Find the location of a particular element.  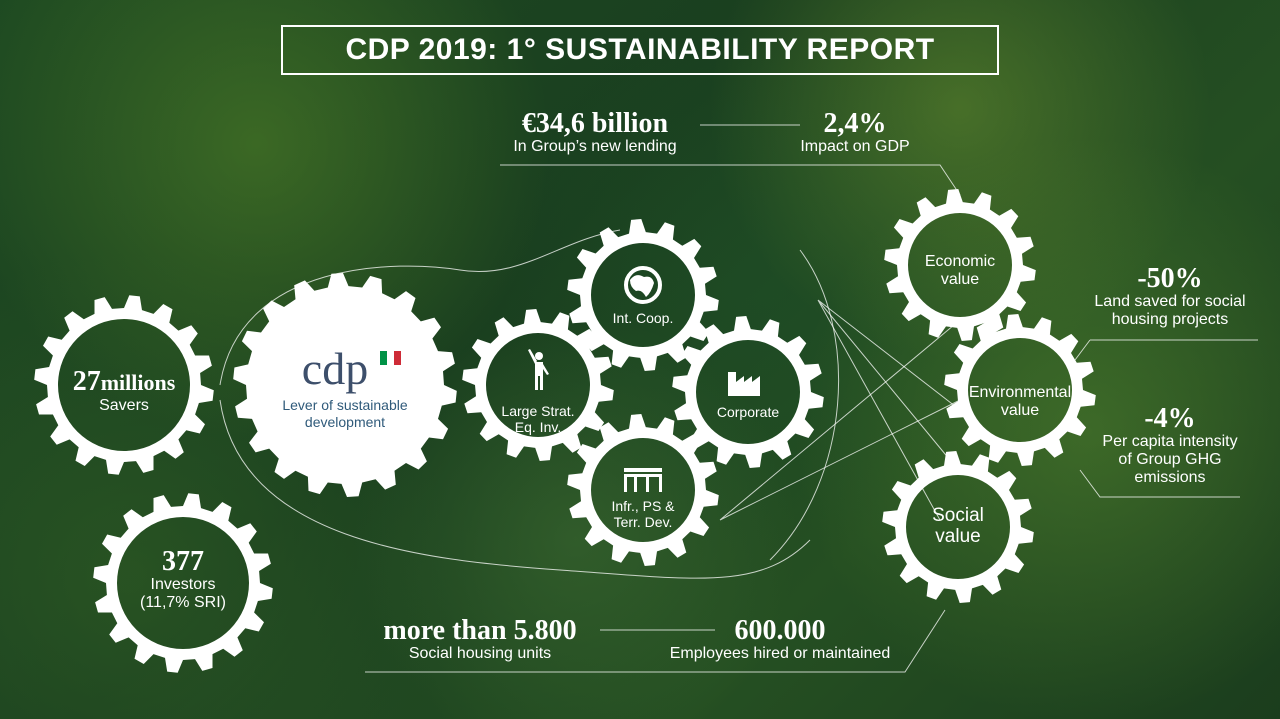

savers-stat: 27millions Savers is located at coordinates (124, 391).